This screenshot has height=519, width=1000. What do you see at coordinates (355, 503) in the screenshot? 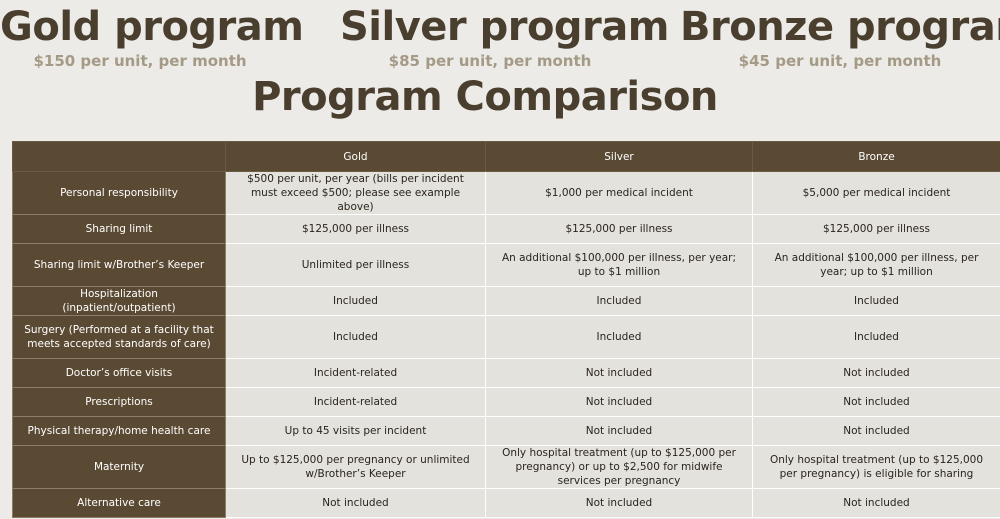
I see `gold-cell: Not included` at bounding box center [355, 503].